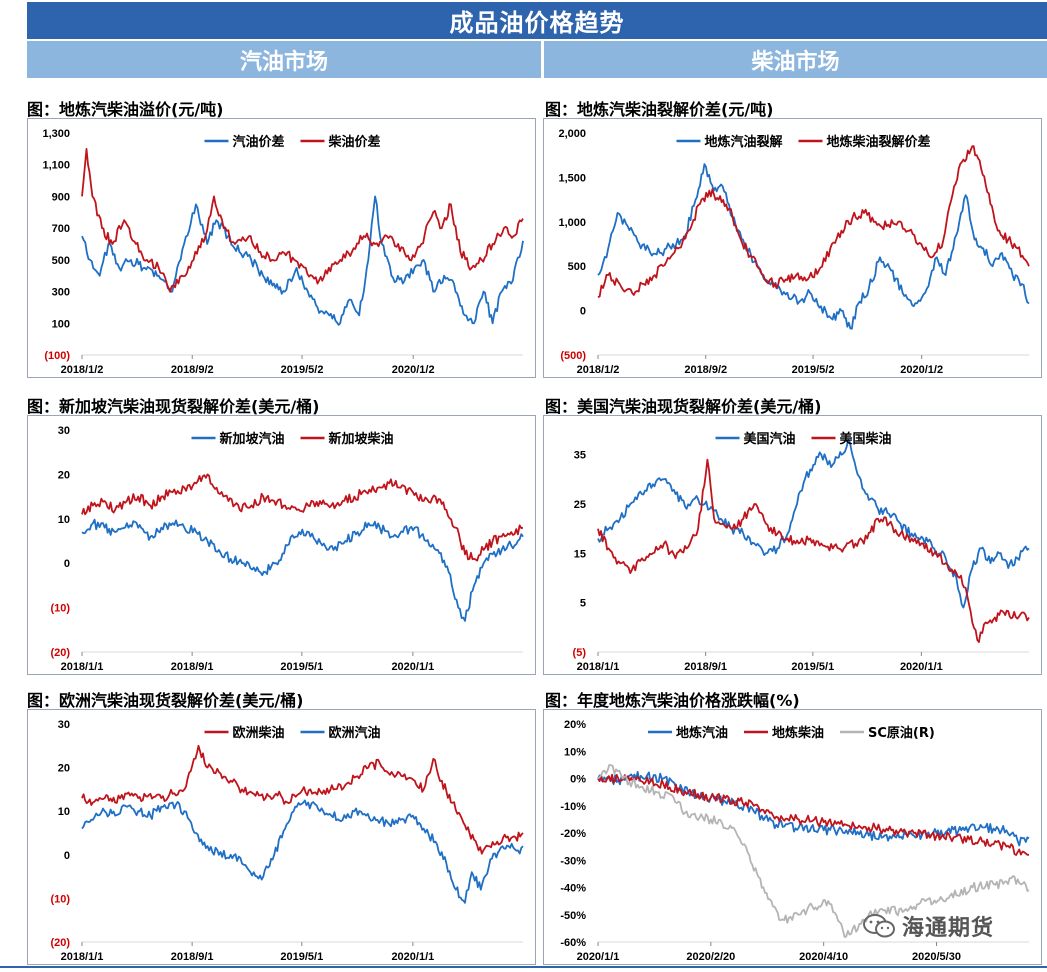 Image resolution: width=1047 pixels, height=972 pixels. What do you see at coordinates (573, 943) in the screenshot?
I see `y-tick-label: -60%` at bounding box center [573, 943].